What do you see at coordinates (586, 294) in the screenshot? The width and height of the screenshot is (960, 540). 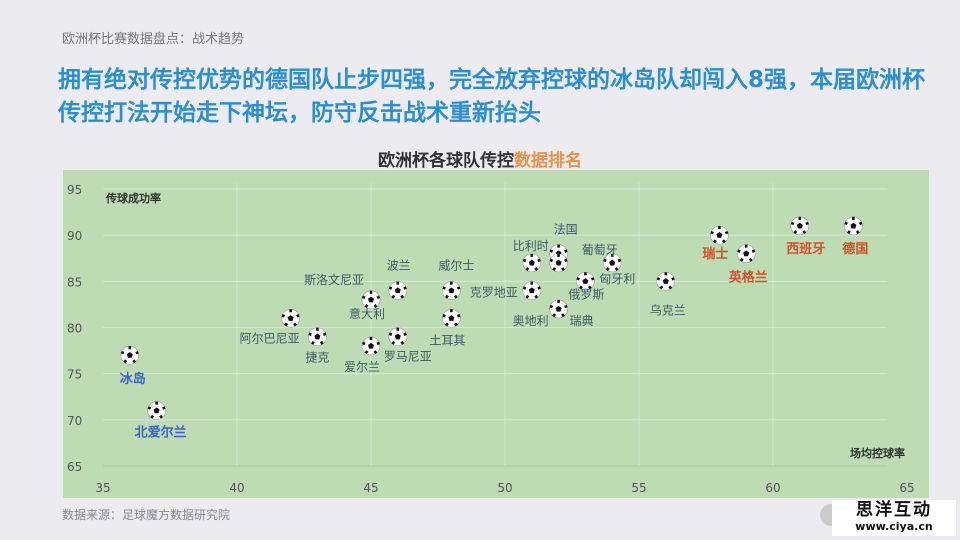 I see `team-label: 俄罗斯` at bounding box center [586, 294].